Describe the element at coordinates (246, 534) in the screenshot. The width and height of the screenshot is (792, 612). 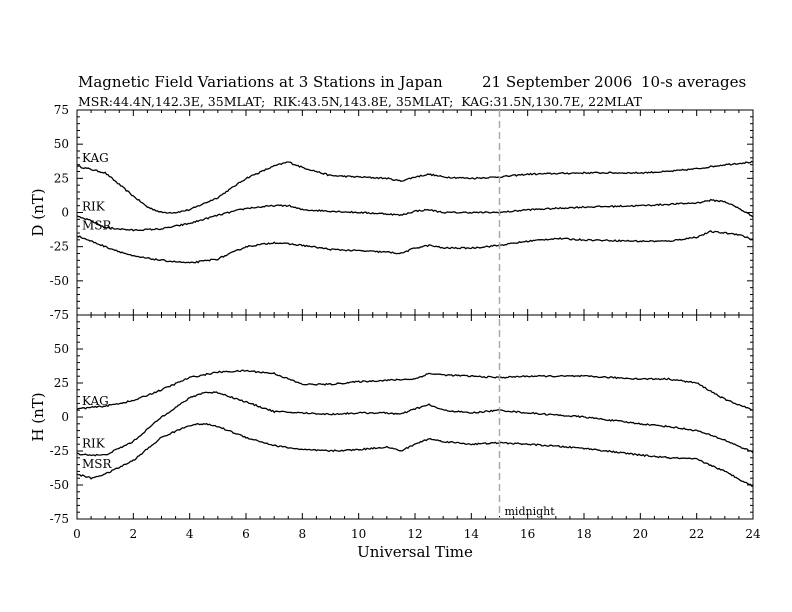
I see `x-tick-label: 6` at that location.